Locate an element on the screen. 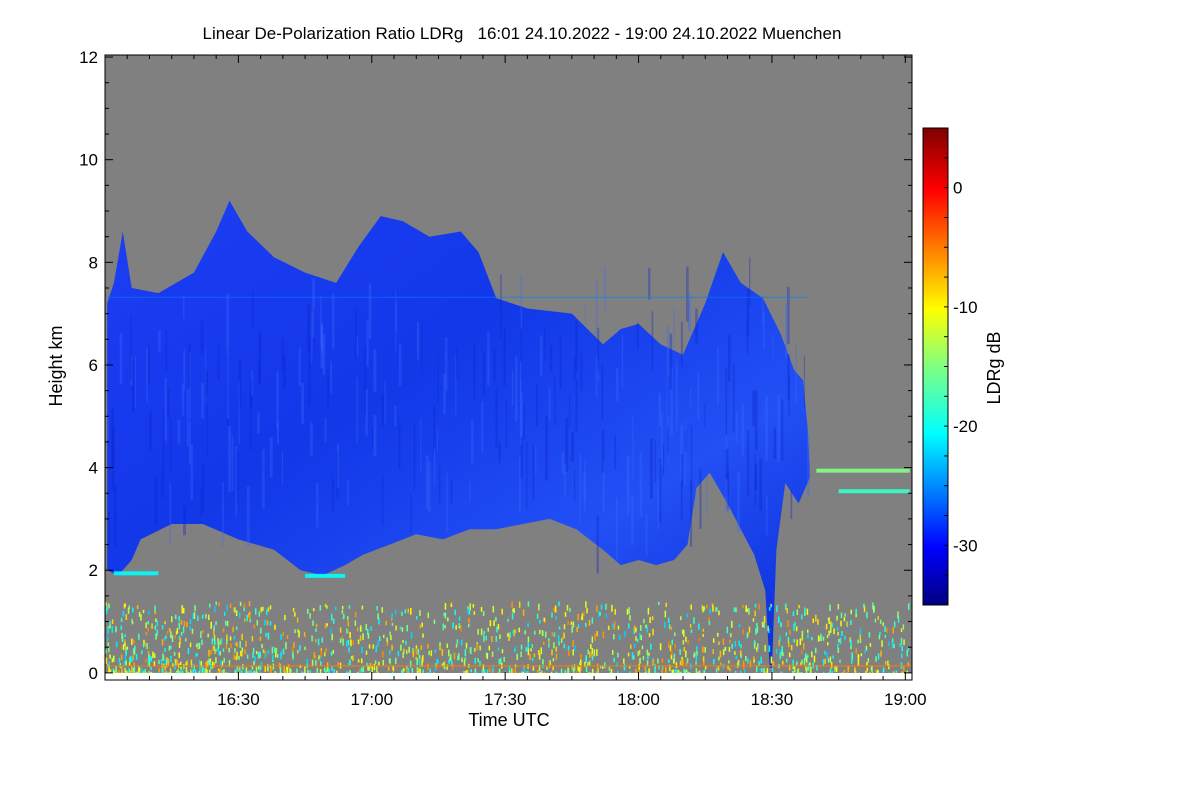 The width and height of the screenshot is (1200, 805). surface-layer is located at coordinates (508, 666).